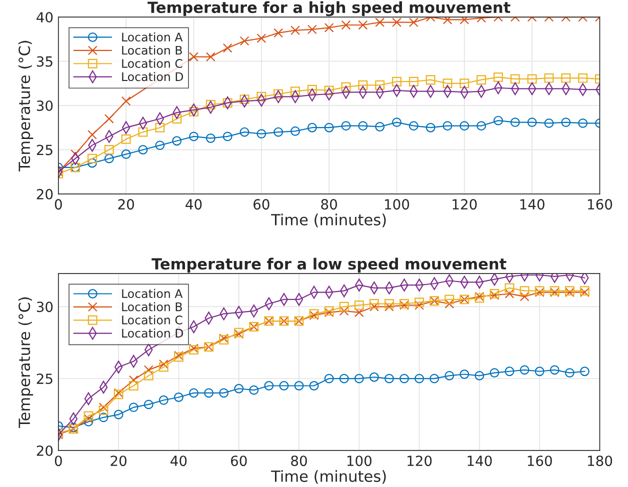 The image size is (628, 487). Describe the element at coordinates (329, 8) in the screenshot. I see `chart-title: Temperature for a high speed mouvement` at that location.